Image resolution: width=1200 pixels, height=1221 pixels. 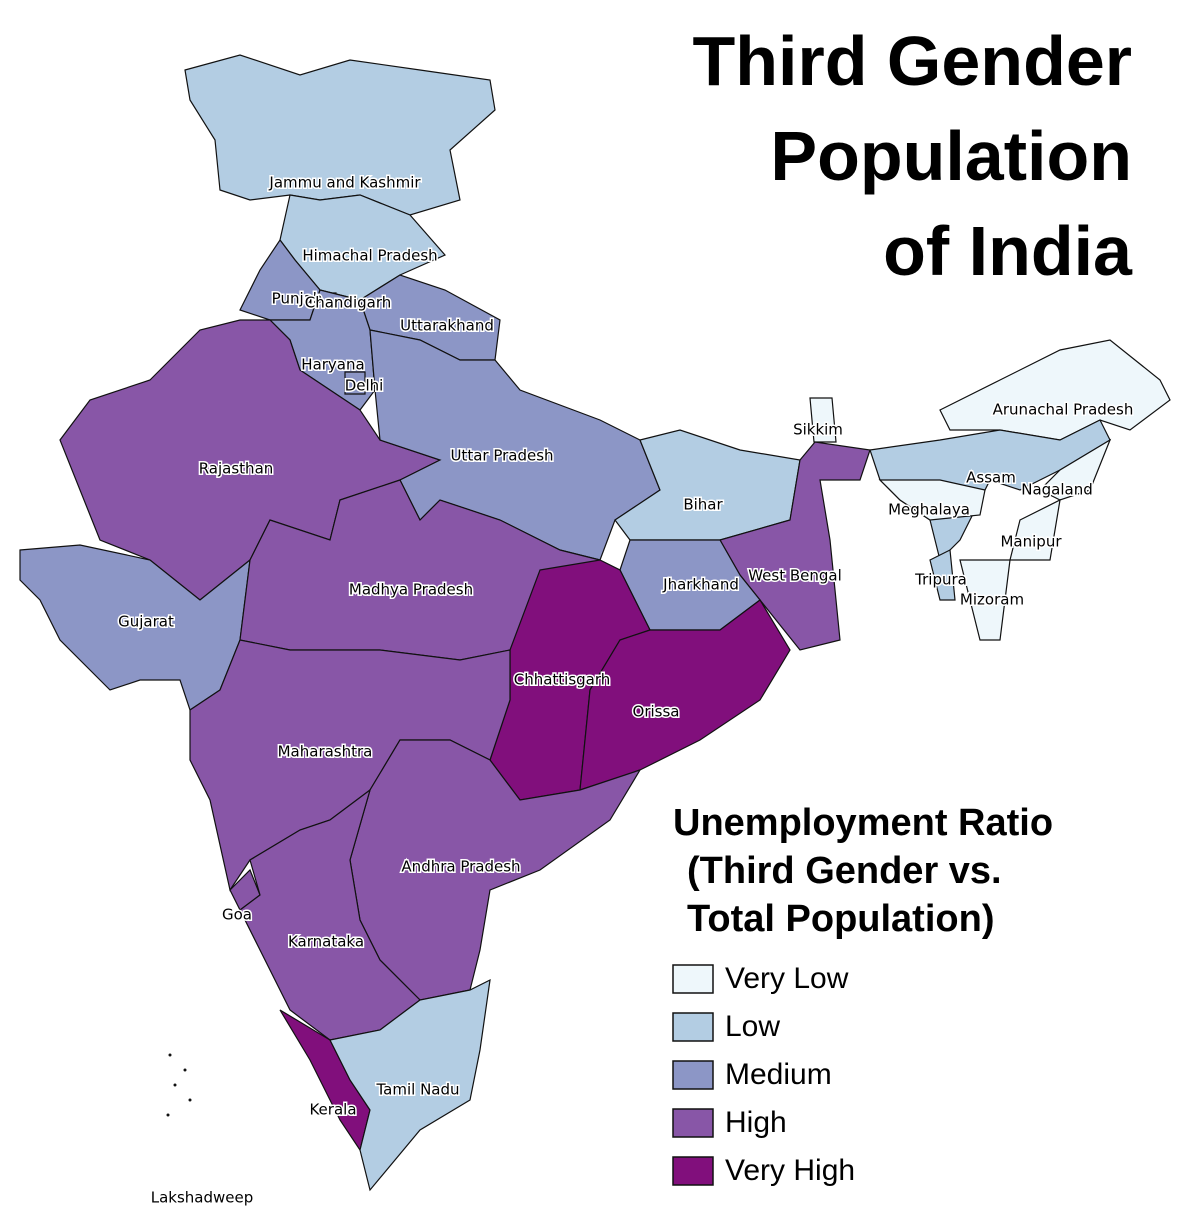 What do you see at coordinates (818, 430) in the screenshot?
I see `region-label: Sikkim` at bounding box center [818, 430].